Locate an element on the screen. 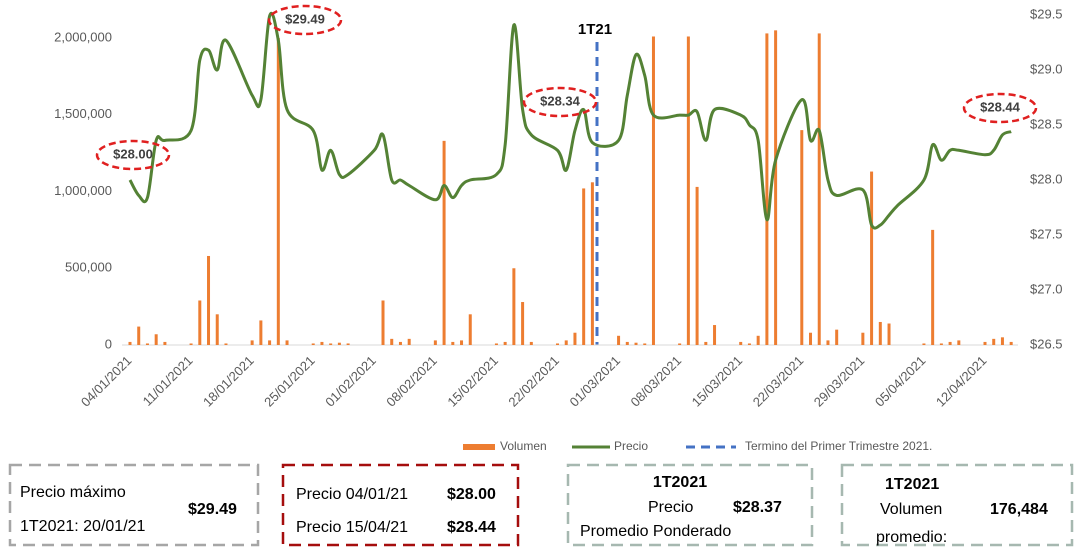  summary-value: $28.44 is located at coordinates (471, 527).